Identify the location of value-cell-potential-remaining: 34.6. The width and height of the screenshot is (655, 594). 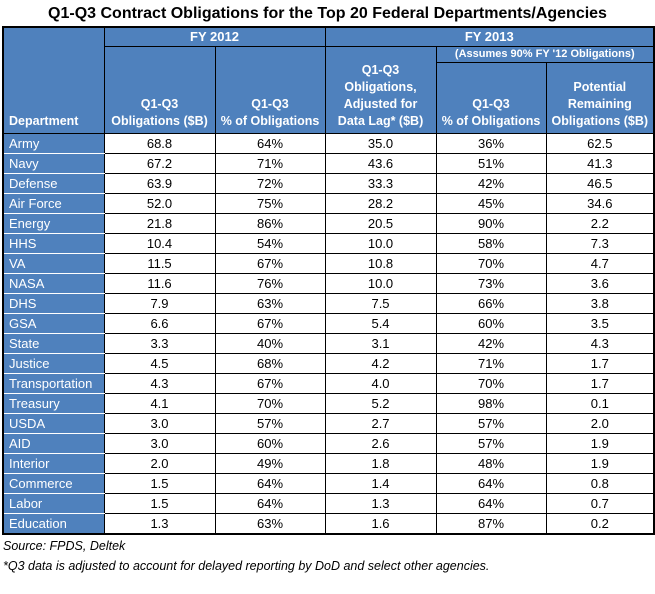
(600, 203).